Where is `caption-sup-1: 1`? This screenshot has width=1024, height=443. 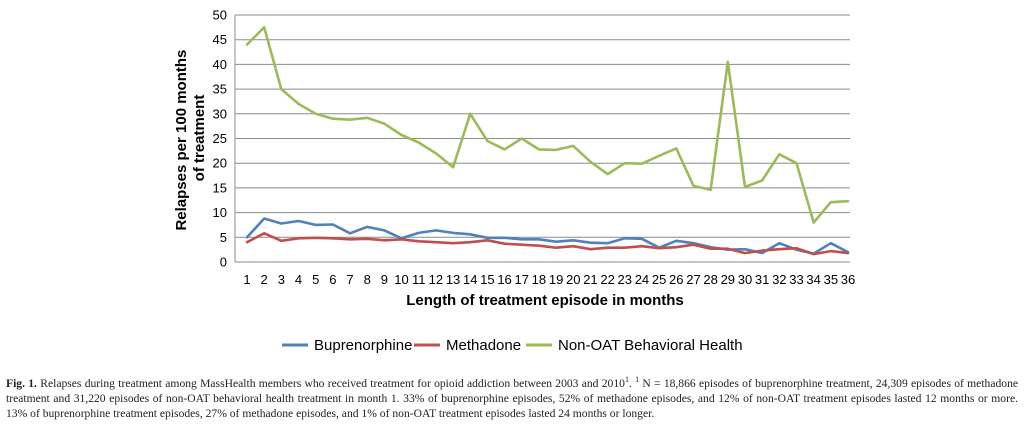
caption-sup-1: 1 is located at coordinates (626, 380).